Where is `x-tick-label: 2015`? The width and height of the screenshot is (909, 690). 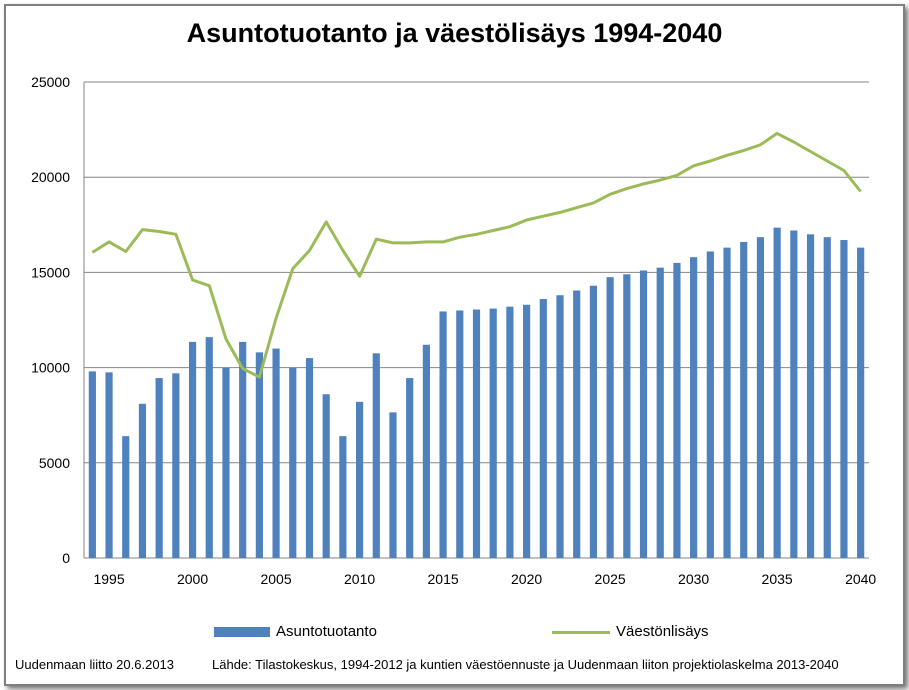
x-tick-label: 2015 is located at coordinates (443, 579).